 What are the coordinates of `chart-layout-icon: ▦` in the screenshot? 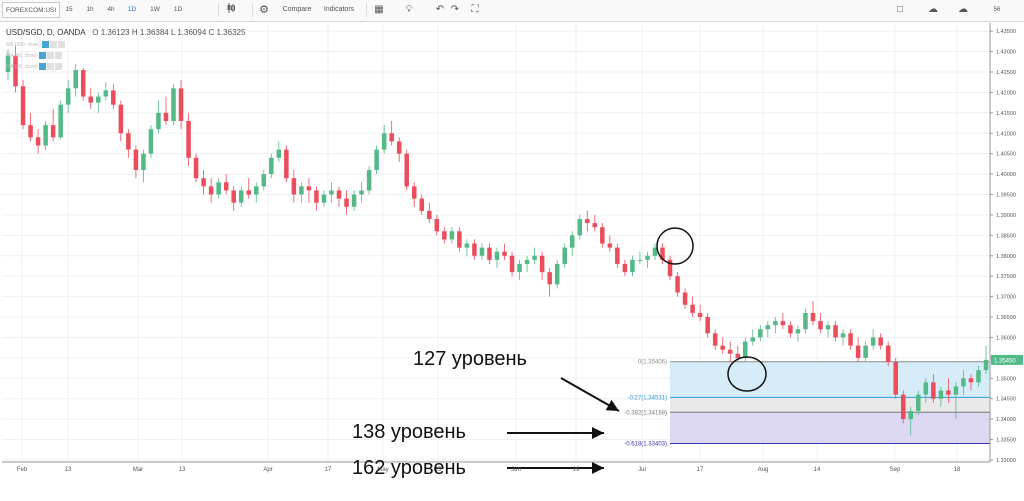 It's located at (379, 9).